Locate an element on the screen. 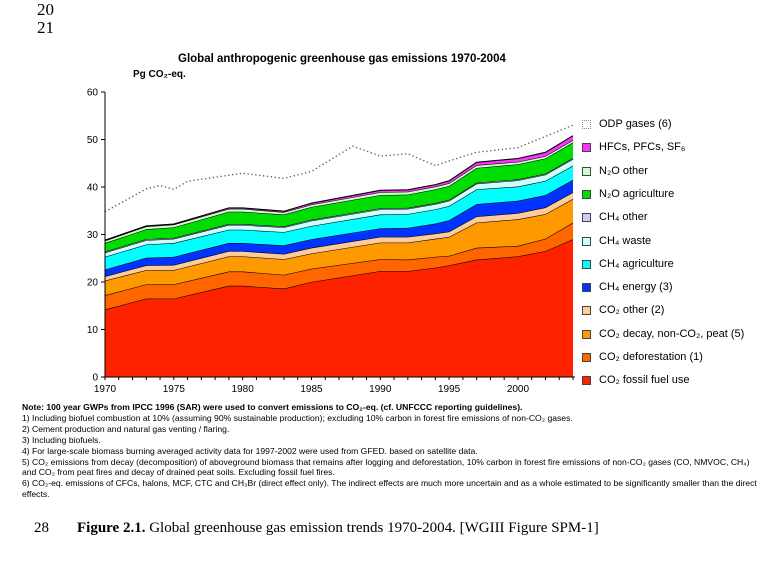  legend-label: CH₄ energy (3) is located at coordinates (636, 287).